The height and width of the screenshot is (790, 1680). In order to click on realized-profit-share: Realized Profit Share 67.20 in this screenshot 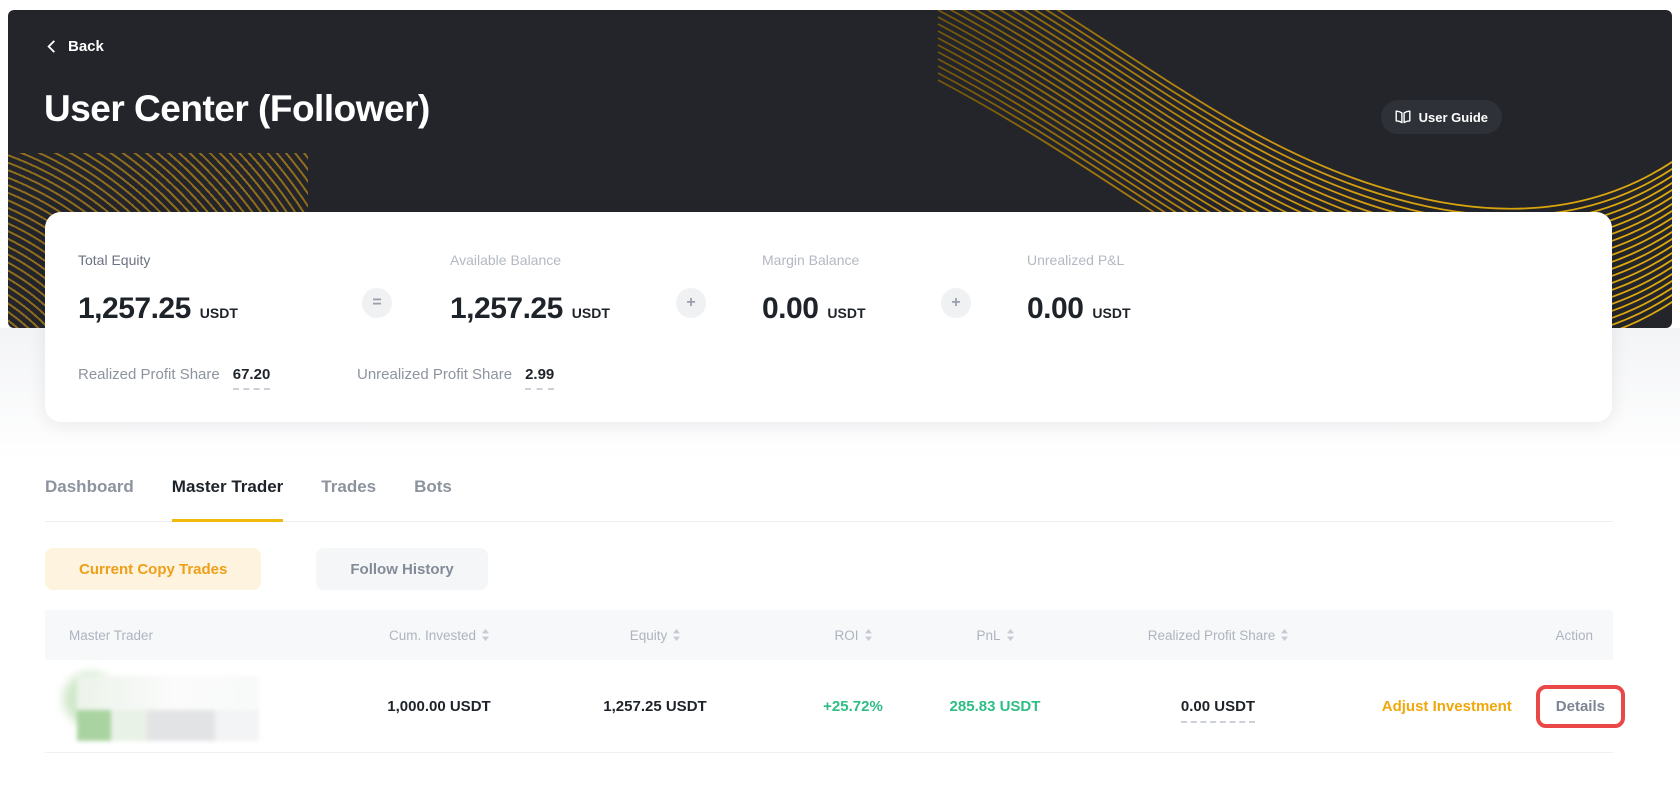, I will do `click(174, 378)`.